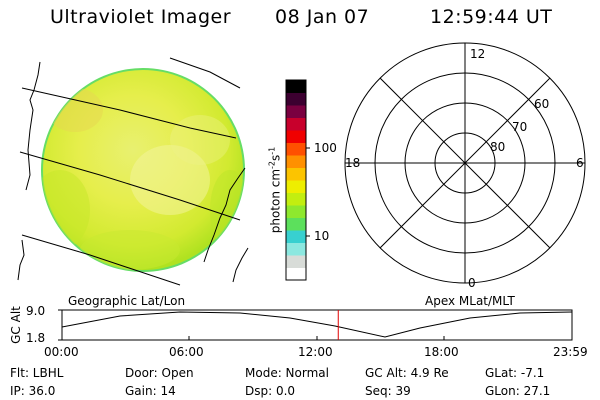 This screenshot has height=400, width=600. I want to click on altitude-xtick: 23:59, so click(570, 352).